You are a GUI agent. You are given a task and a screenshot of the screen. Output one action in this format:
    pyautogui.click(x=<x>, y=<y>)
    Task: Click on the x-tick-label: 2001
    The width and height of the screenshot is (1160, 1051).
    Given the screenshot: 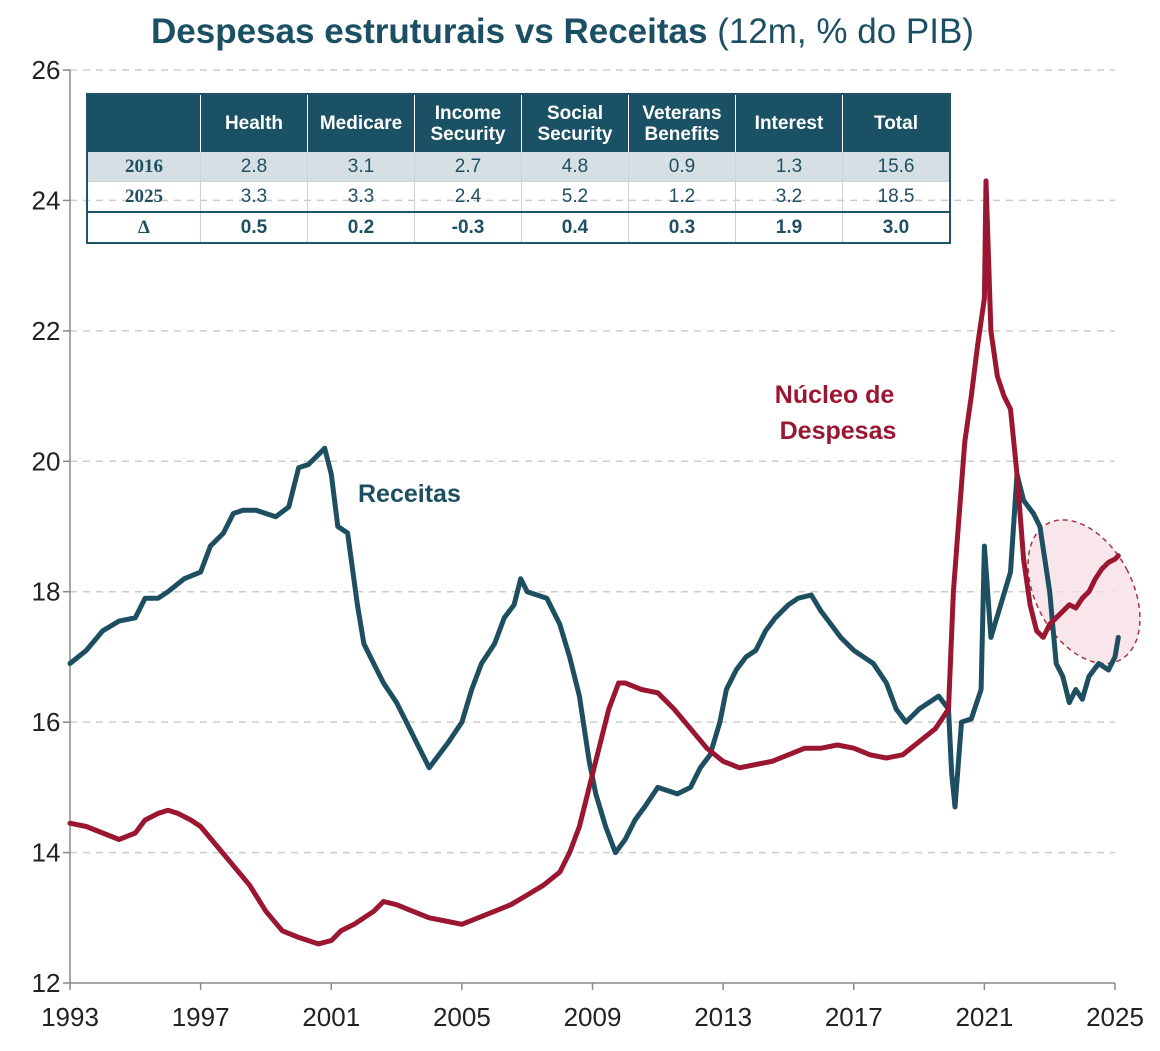 What is the action you would take?
    pyautogui.click(x=331, y=1017)
    